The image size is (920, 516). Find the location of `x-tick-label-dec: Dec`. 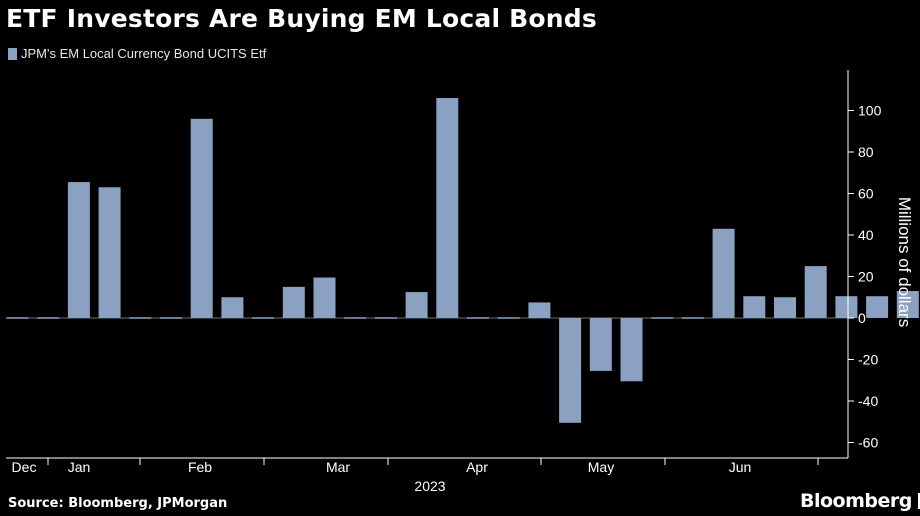

x-tick-label-dec: Dec is located at coordinates (24, 467).